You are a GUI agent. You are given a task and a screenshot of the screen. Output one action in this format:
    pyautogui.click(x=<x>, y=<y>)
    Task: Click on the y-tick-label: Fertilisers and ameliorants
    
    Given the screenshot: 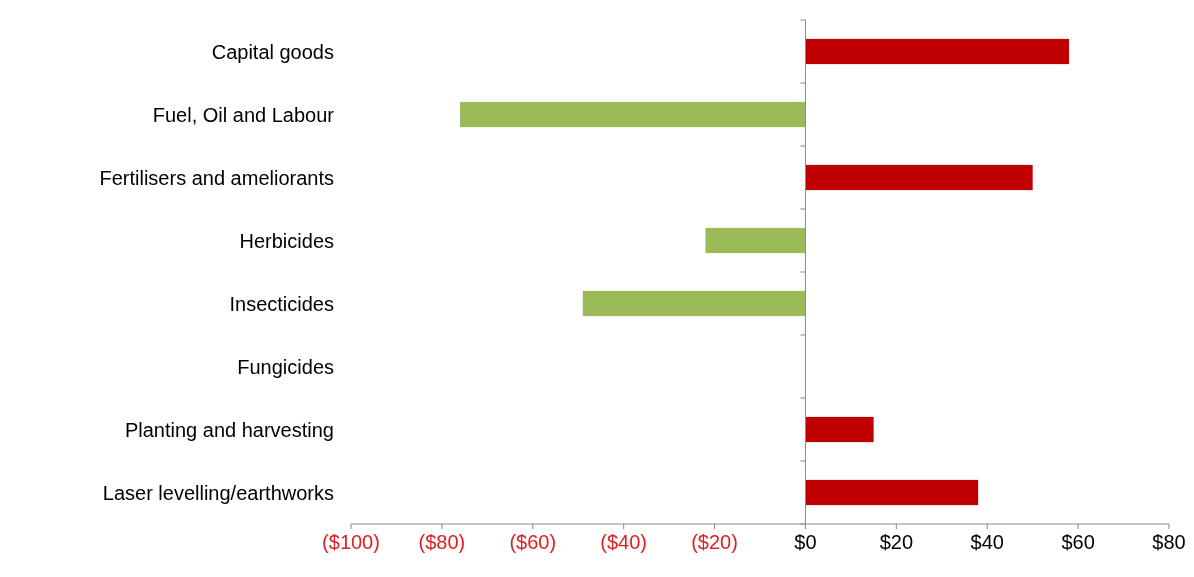 What is the action you would take?
    pyautogui.click(x=216, y=177)
    